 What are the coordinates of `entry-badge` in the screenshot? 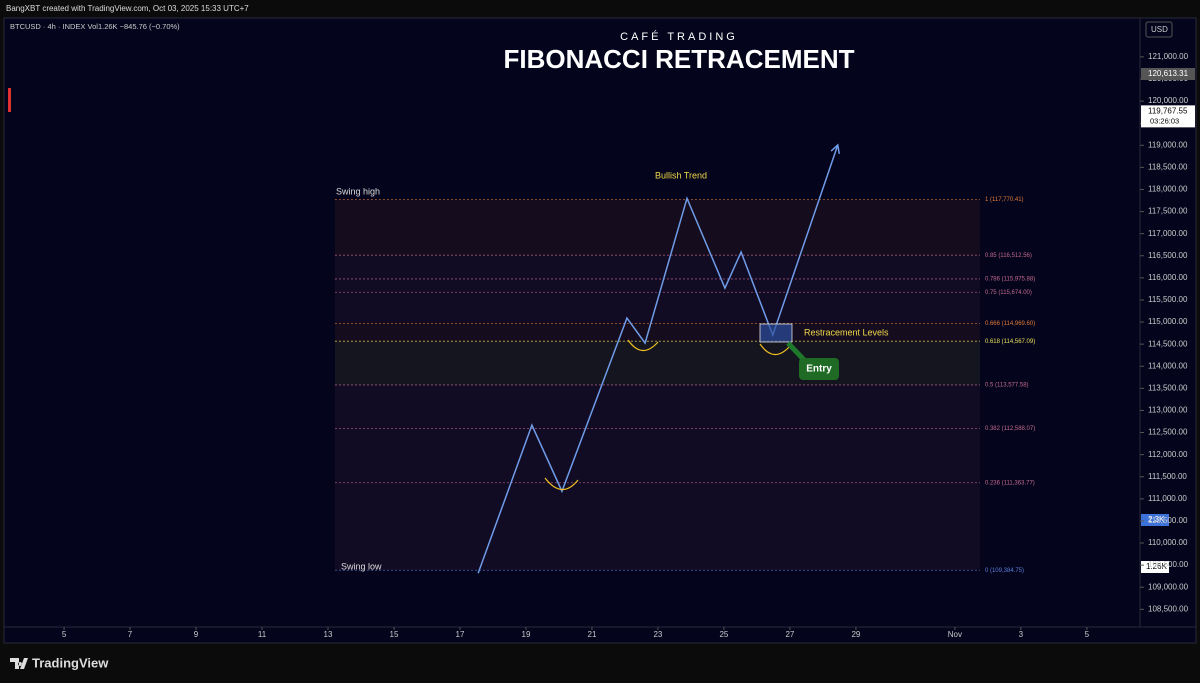 It's located at (819, 369).